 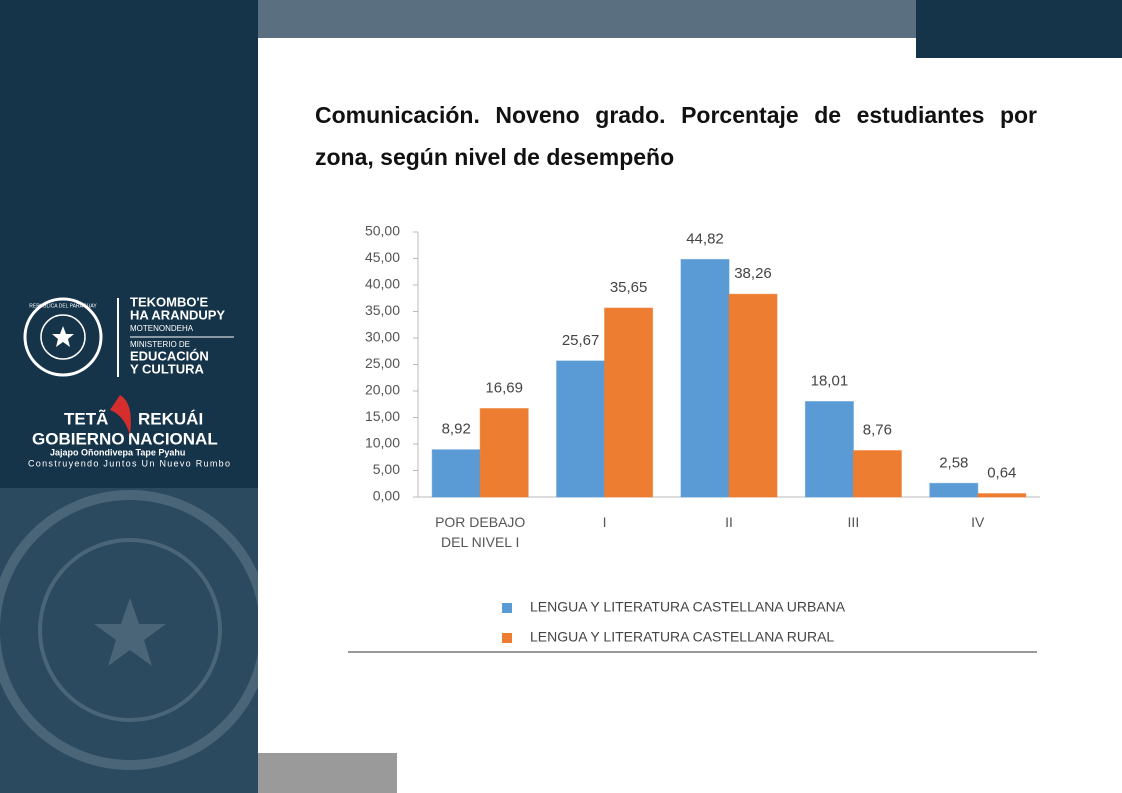 I want to click on logo-text: MINISTERIO DE, so click(x=160, y=344).